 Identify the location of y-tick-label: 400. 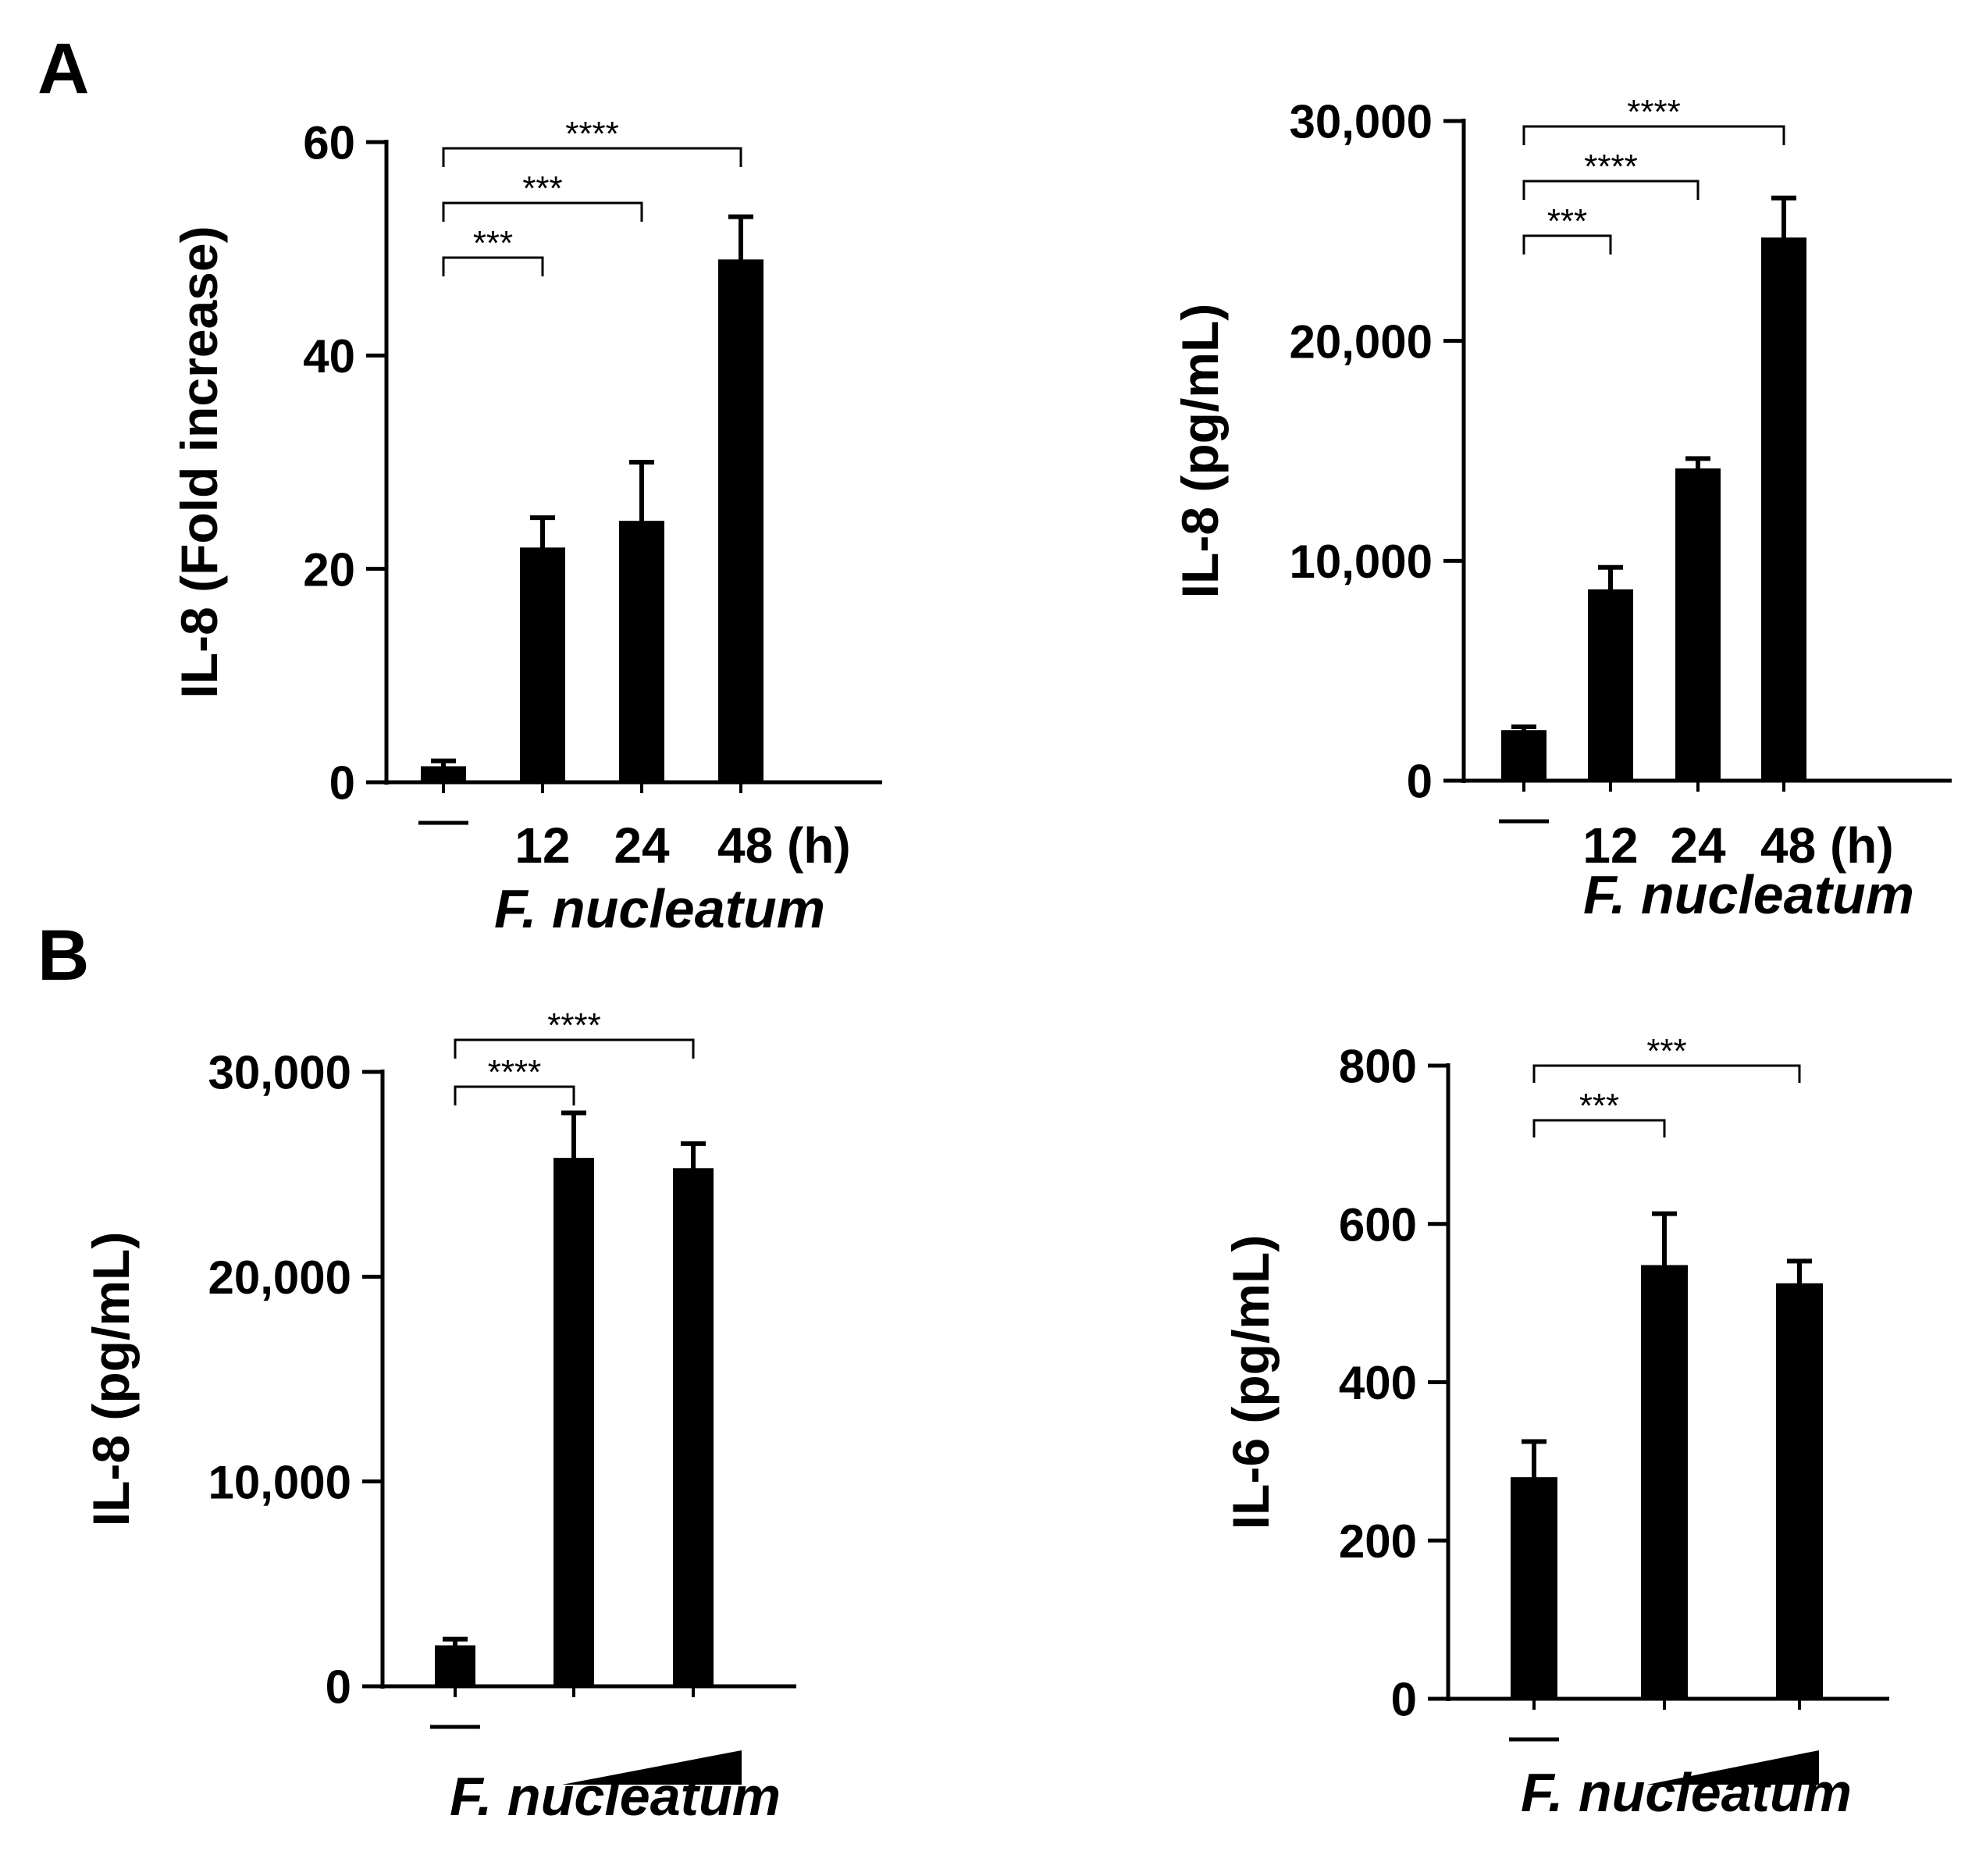
(1378, 1383).